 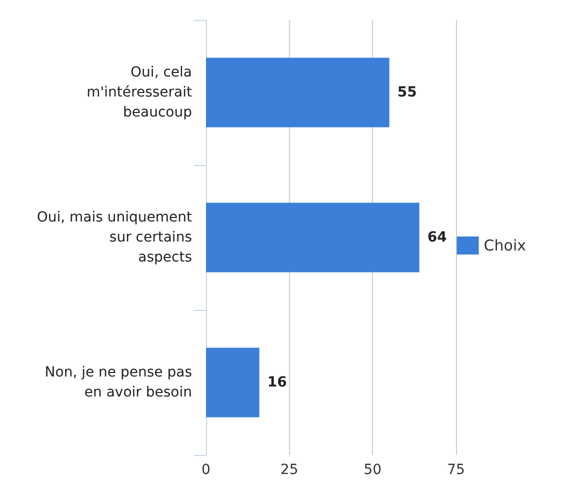 I want to click on x-tick-label: 25, so click(x=289, y=470).